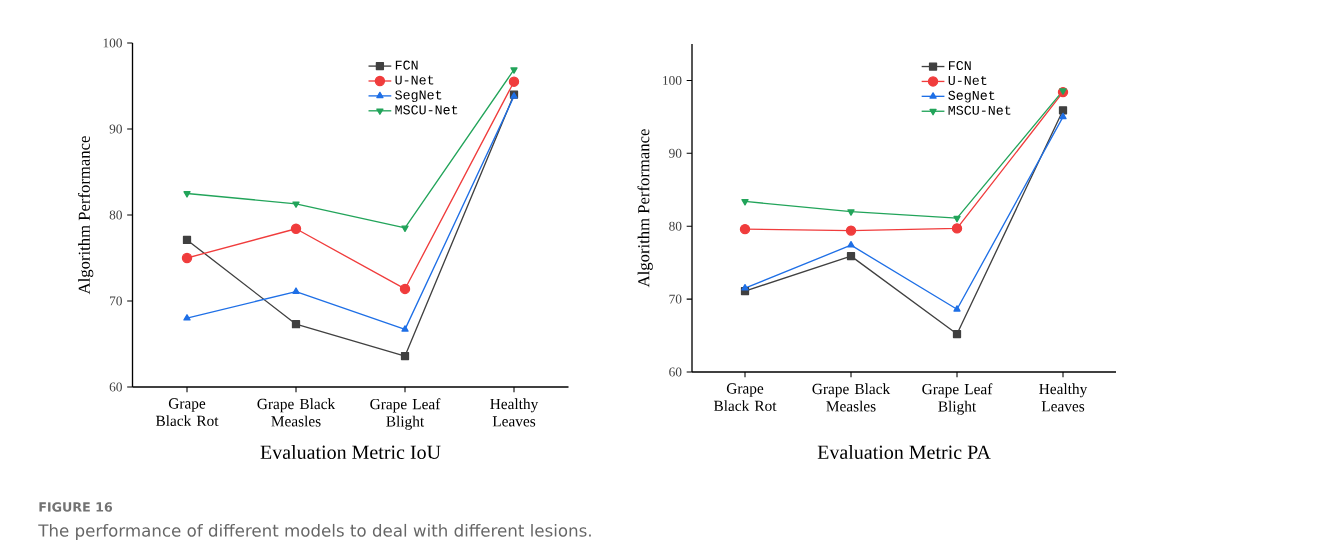 This screenshot has width=1325, height=555. What do you see at coordinates (314, 532) in the screenshot?
I see `text: The performance of different models to deal with different lesions.` at bounding box center [314, 532].